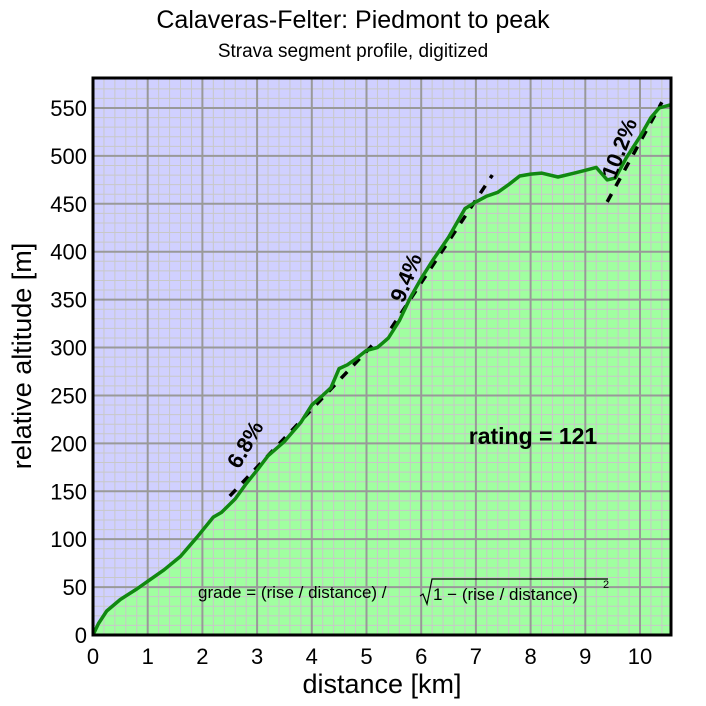 The image size is (706, 706). What do you see at coordinates (202, 656) in the screenshot?
I see `x-tick-label: 2` at bounding box center [202, 656].